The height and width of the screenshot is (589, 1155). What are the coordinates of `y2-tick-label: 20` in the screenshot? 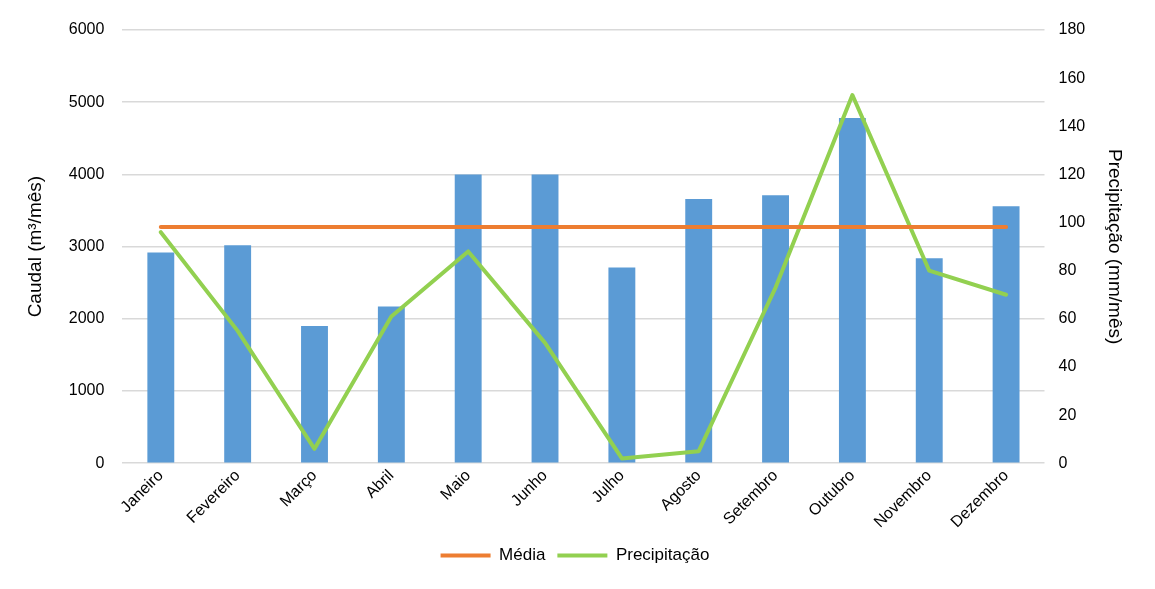 It's located at (1067, 414).